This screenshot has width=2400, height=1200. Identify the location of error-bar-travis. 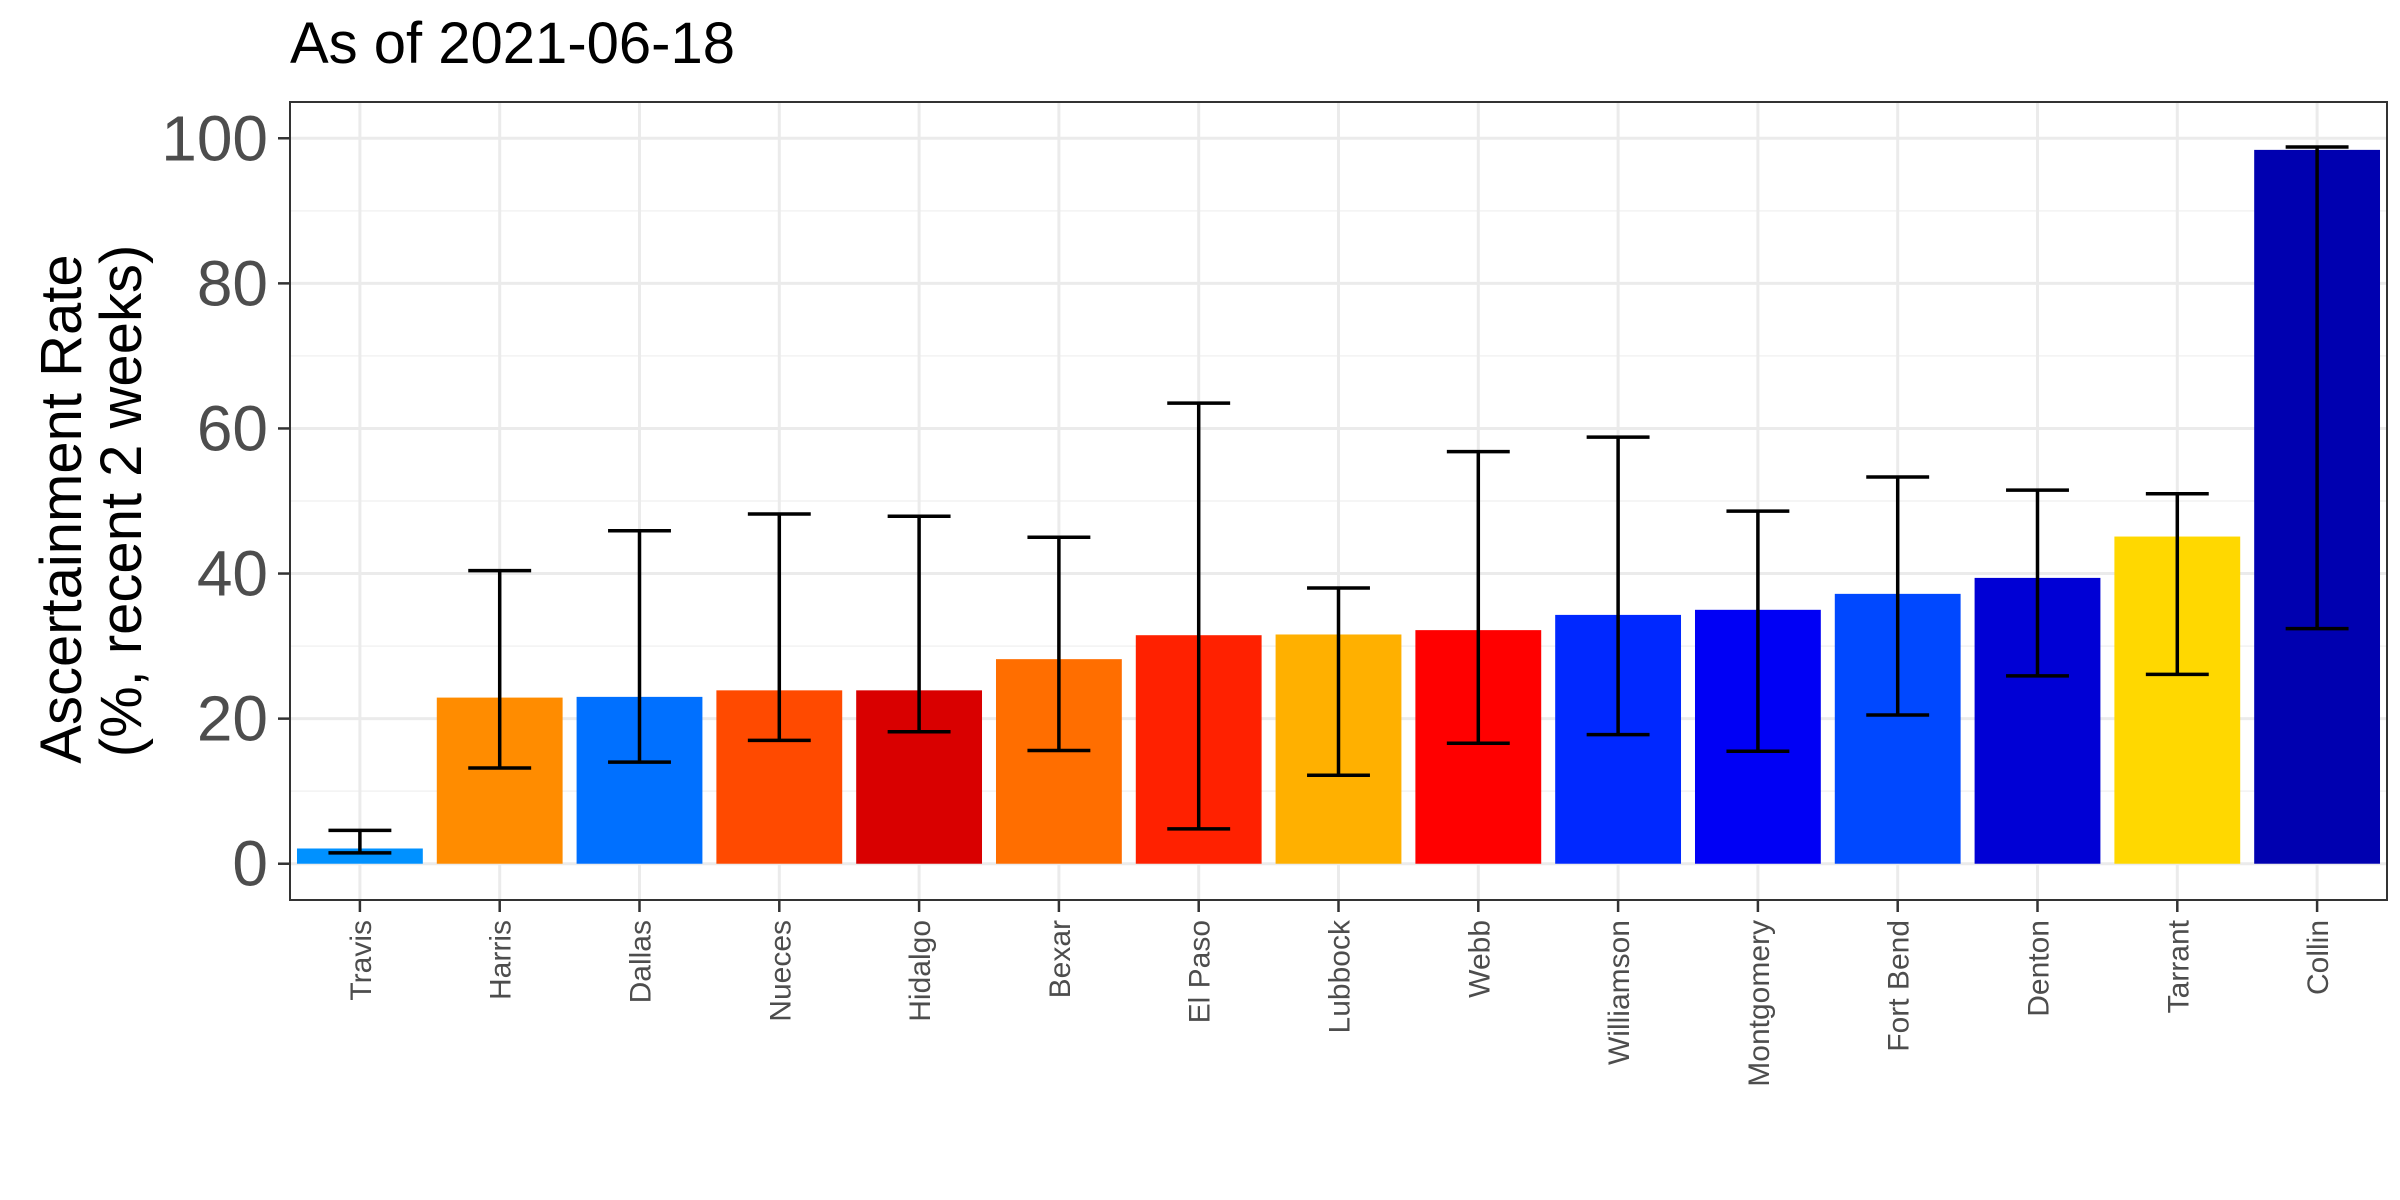
(360, 841).